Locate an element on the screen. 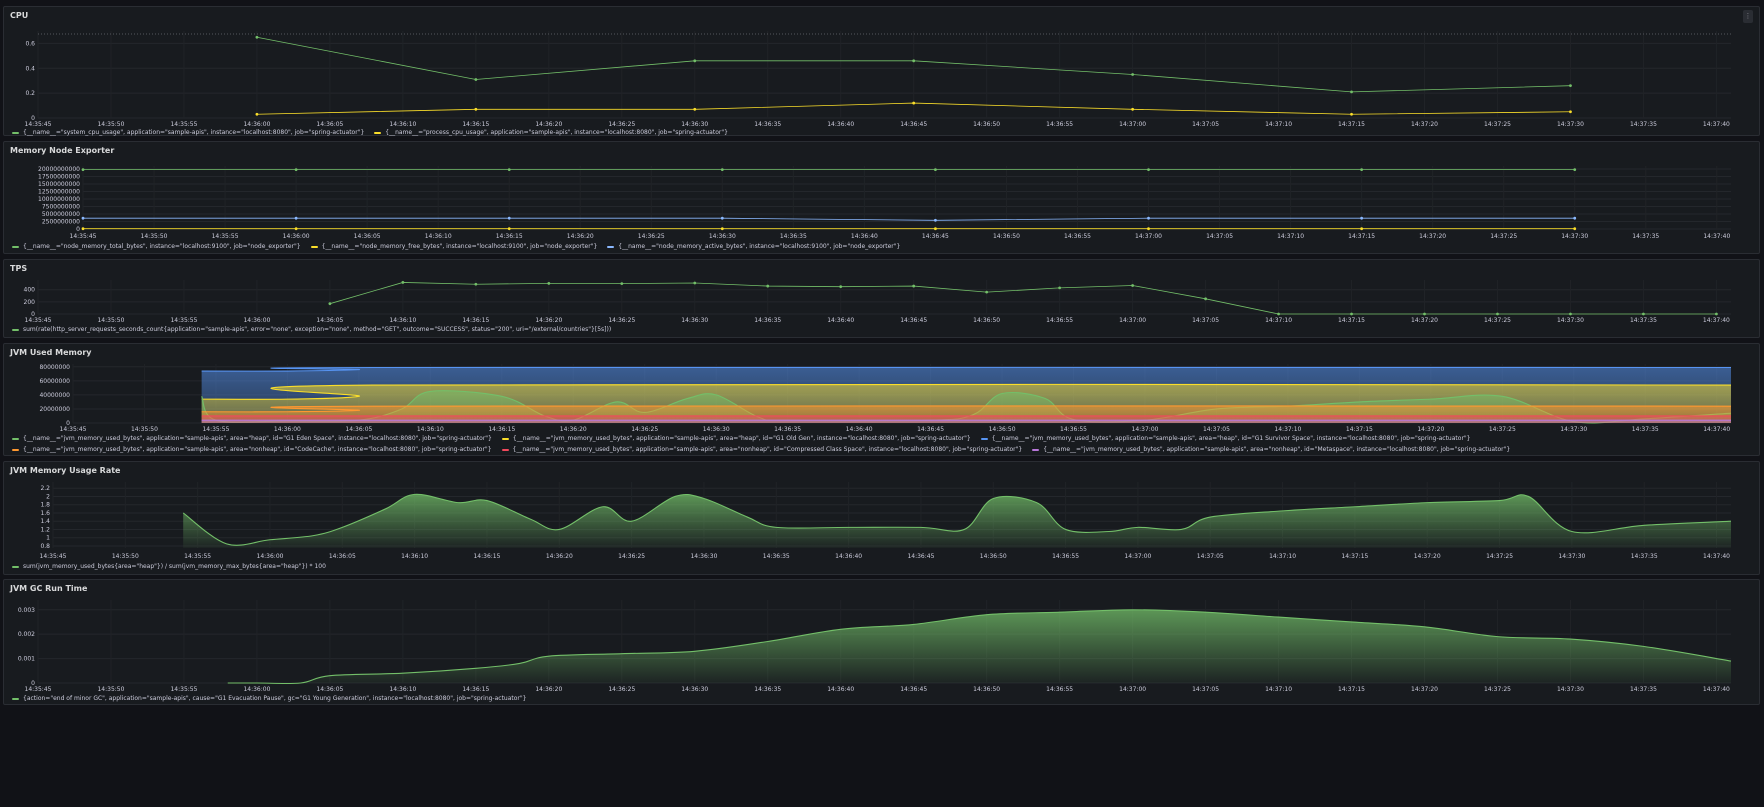 The height and width of the screenshot is (807, 1764). x-tick-label: 14:36:30 is located at coordinates (722, 236).